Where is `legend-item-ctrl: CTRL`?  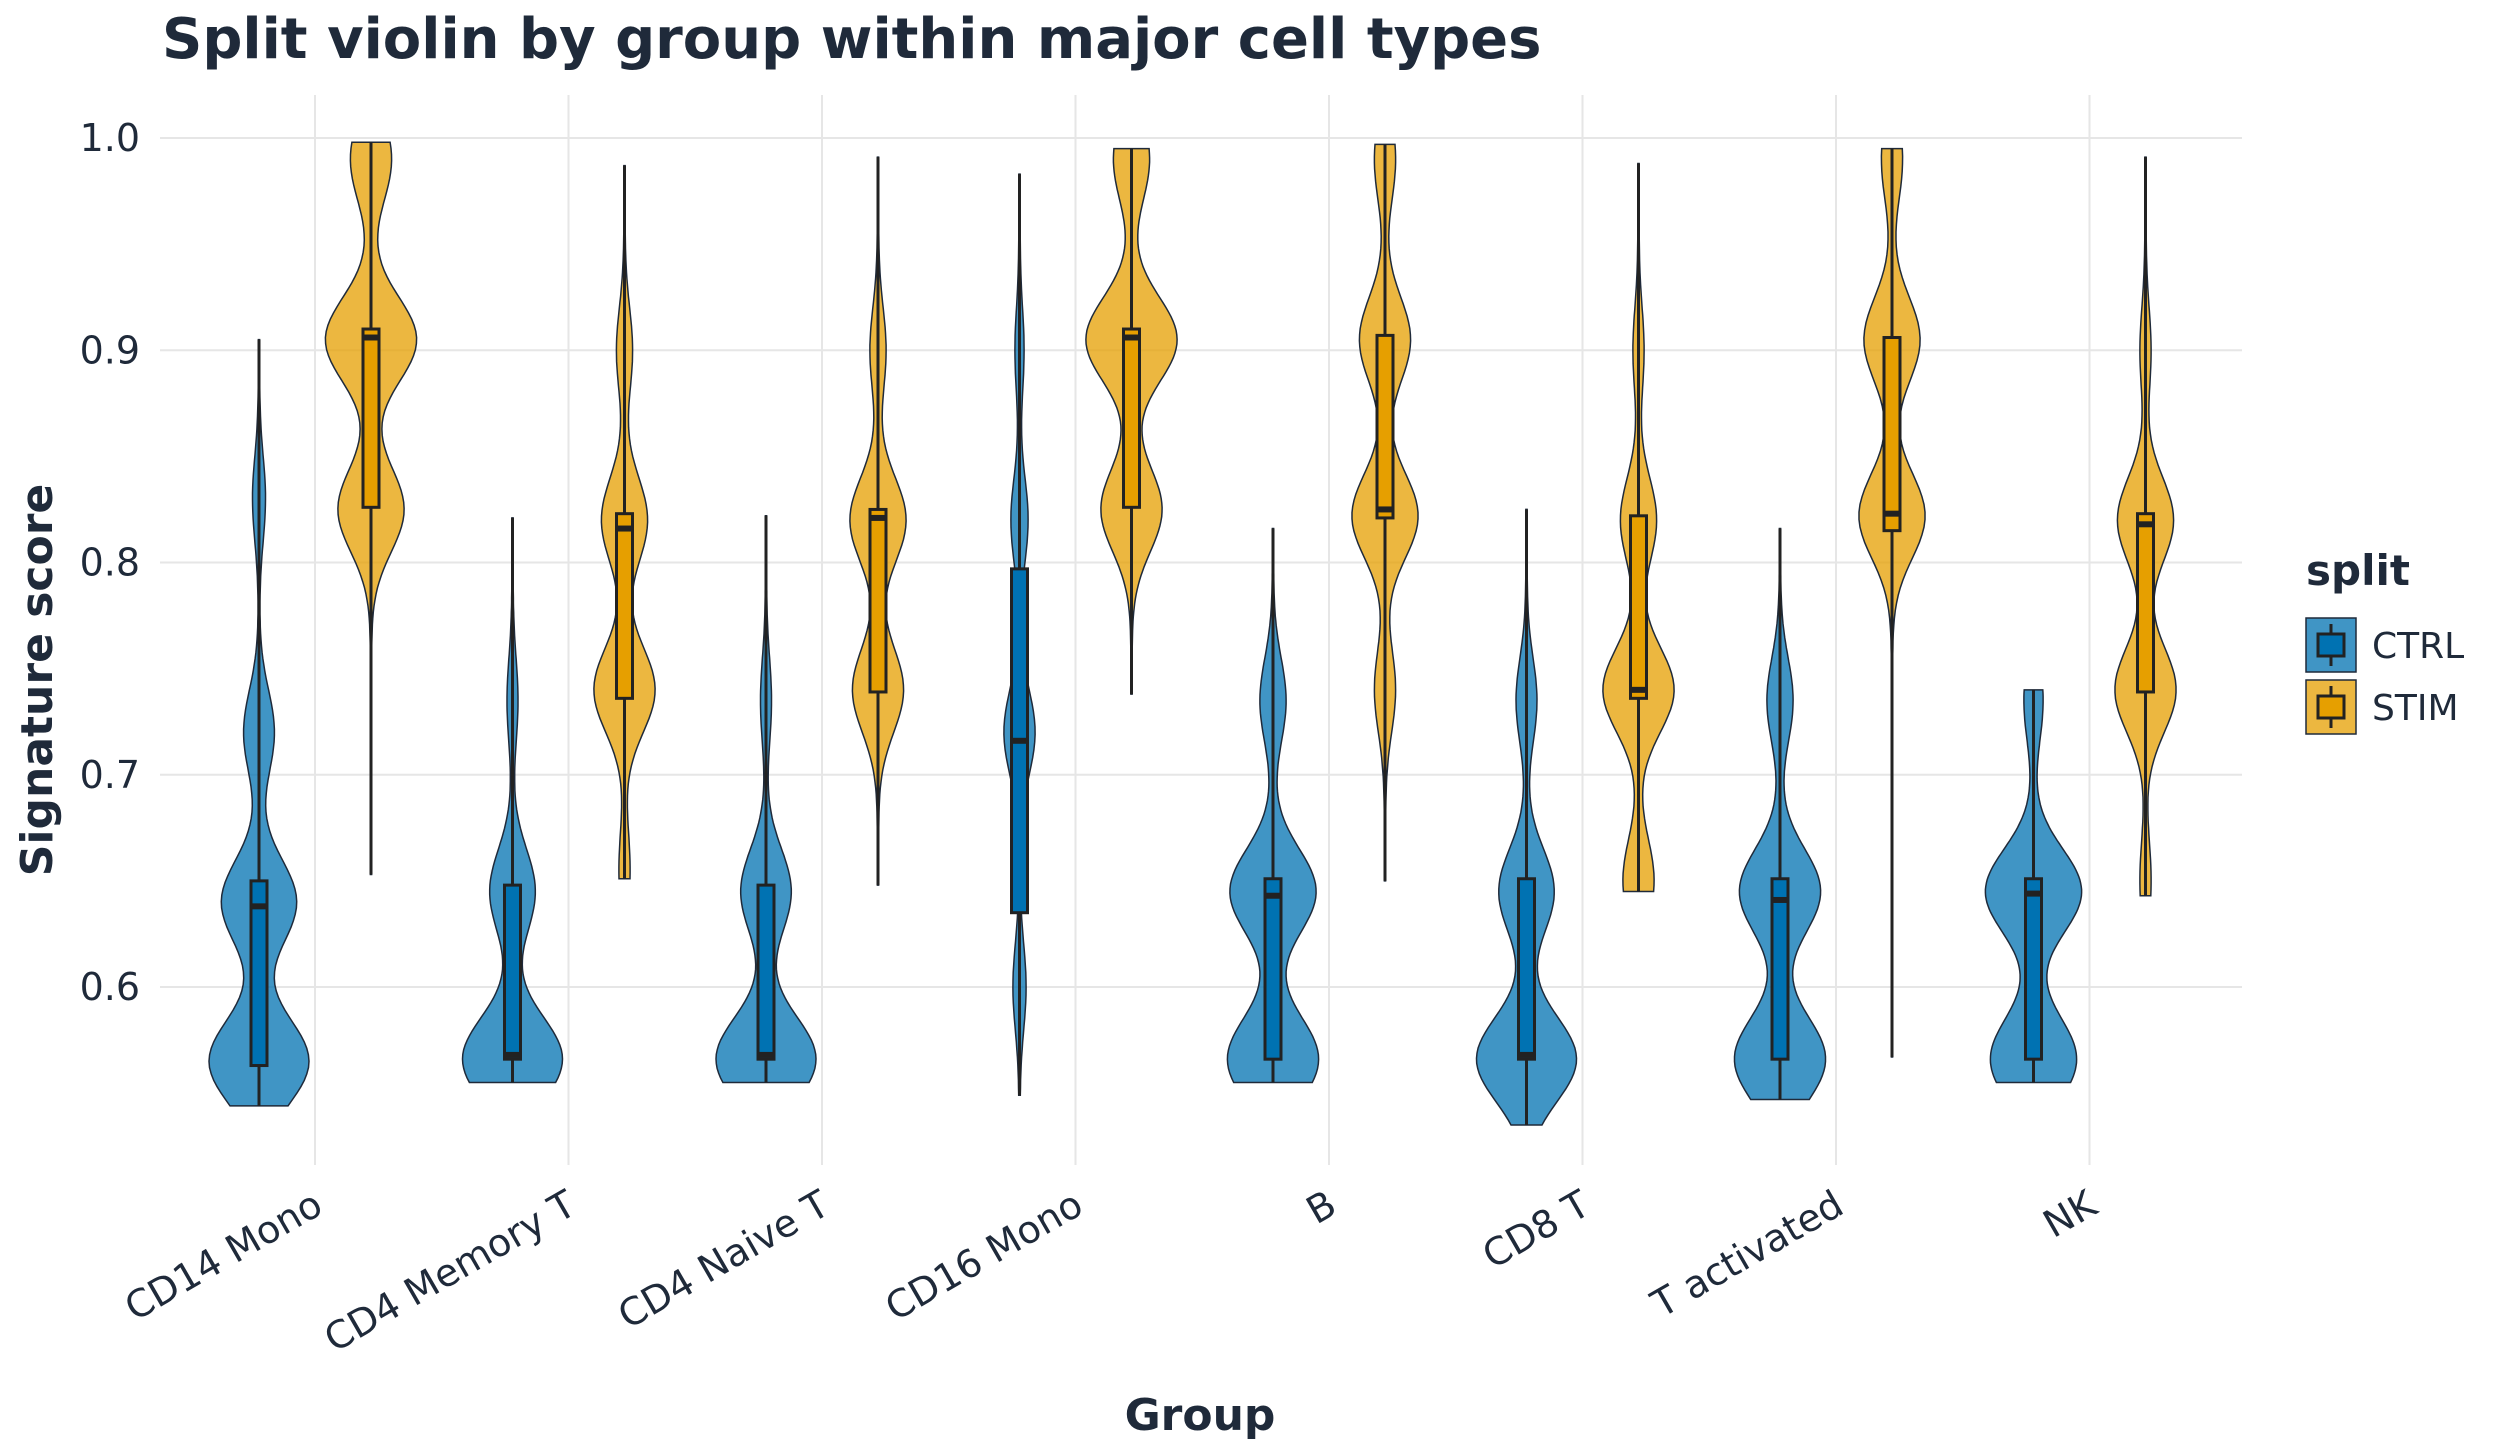 legend-item-ctrl: CTRL is located at coordinates (2384, 645).